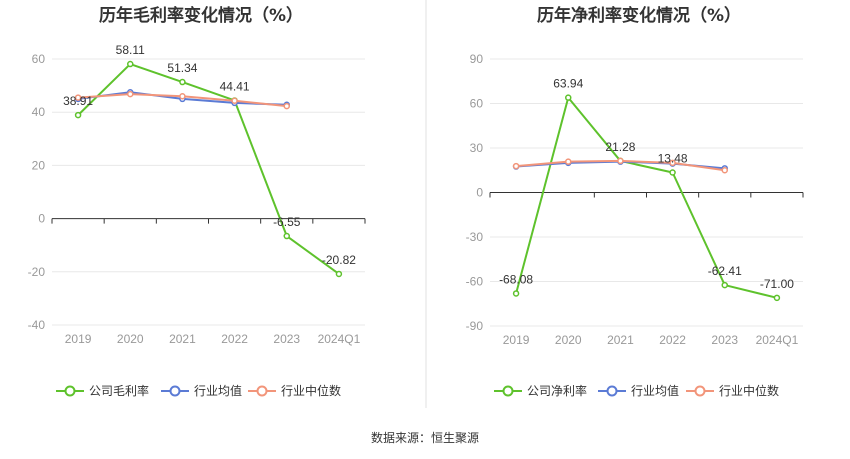 The height and width of the screenshot is (459, 850). What do you see at coordinates (516, 279) in the screenshot?
I see `data-label: -68.08` at bounding box center [516, 279].